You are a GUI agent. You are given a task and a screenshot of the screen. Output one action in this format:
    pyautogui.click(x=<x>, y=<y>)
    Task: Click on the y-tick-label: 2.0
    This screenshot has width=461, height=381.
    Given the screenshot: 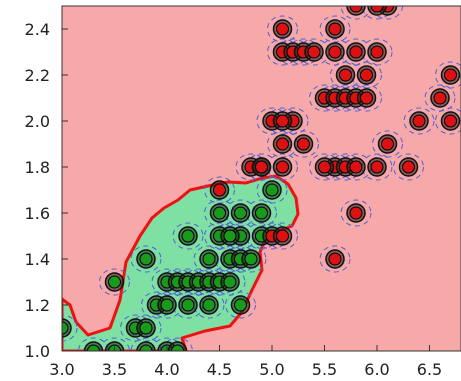 What is the action you would take?
    pyautogui.click(x=37, y=121)
    